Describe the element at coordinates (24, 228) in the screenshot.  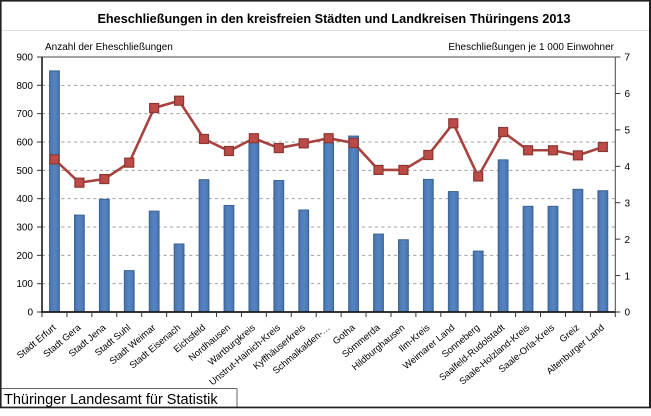
I see `svg-text: 300` at that location.